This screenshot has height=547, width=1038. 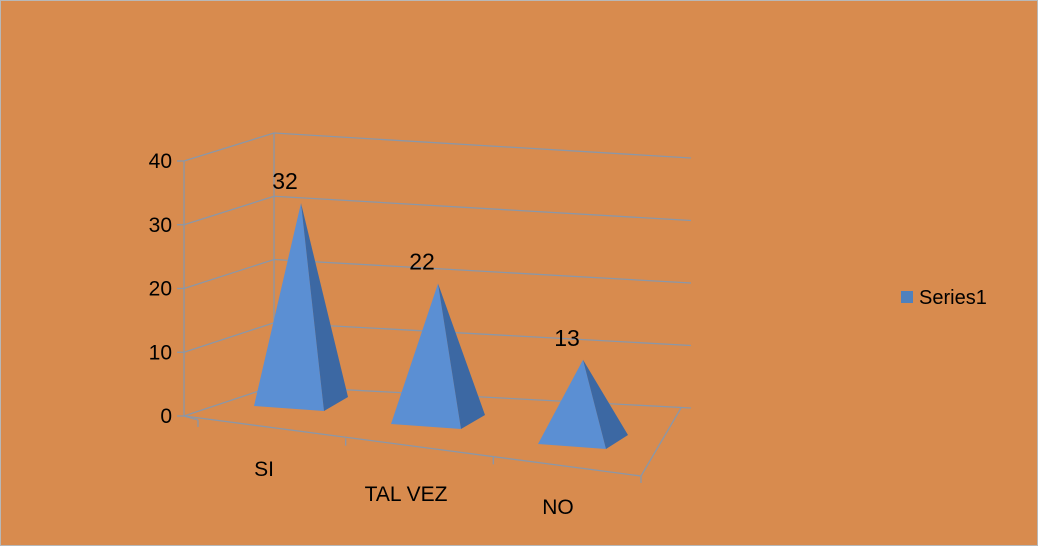 I want to click on legend-label: Series1, so click(x=953, y=298).